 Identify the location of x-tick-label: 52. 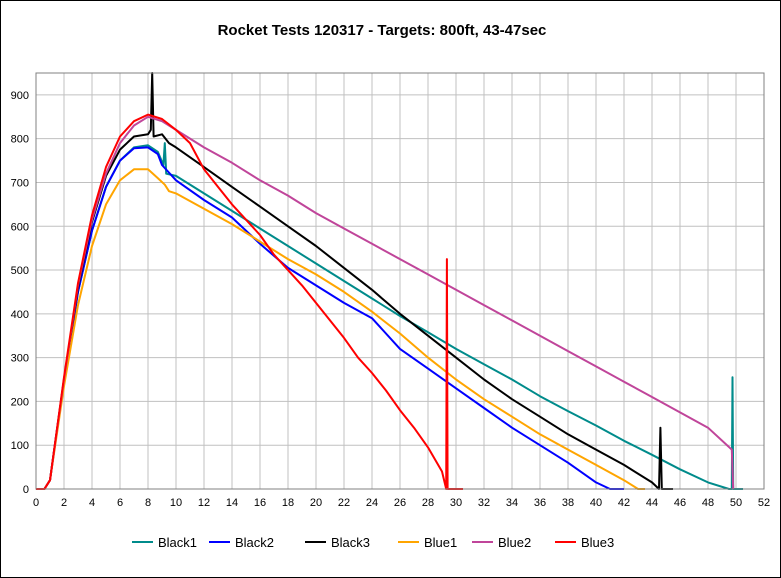
(764, 503).